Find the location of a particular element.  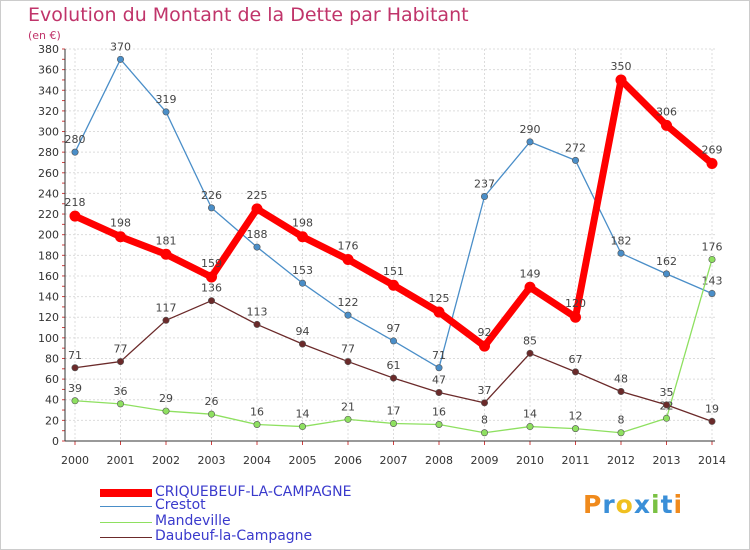

data-label-0: 218 is located at coordinates (75, 202).